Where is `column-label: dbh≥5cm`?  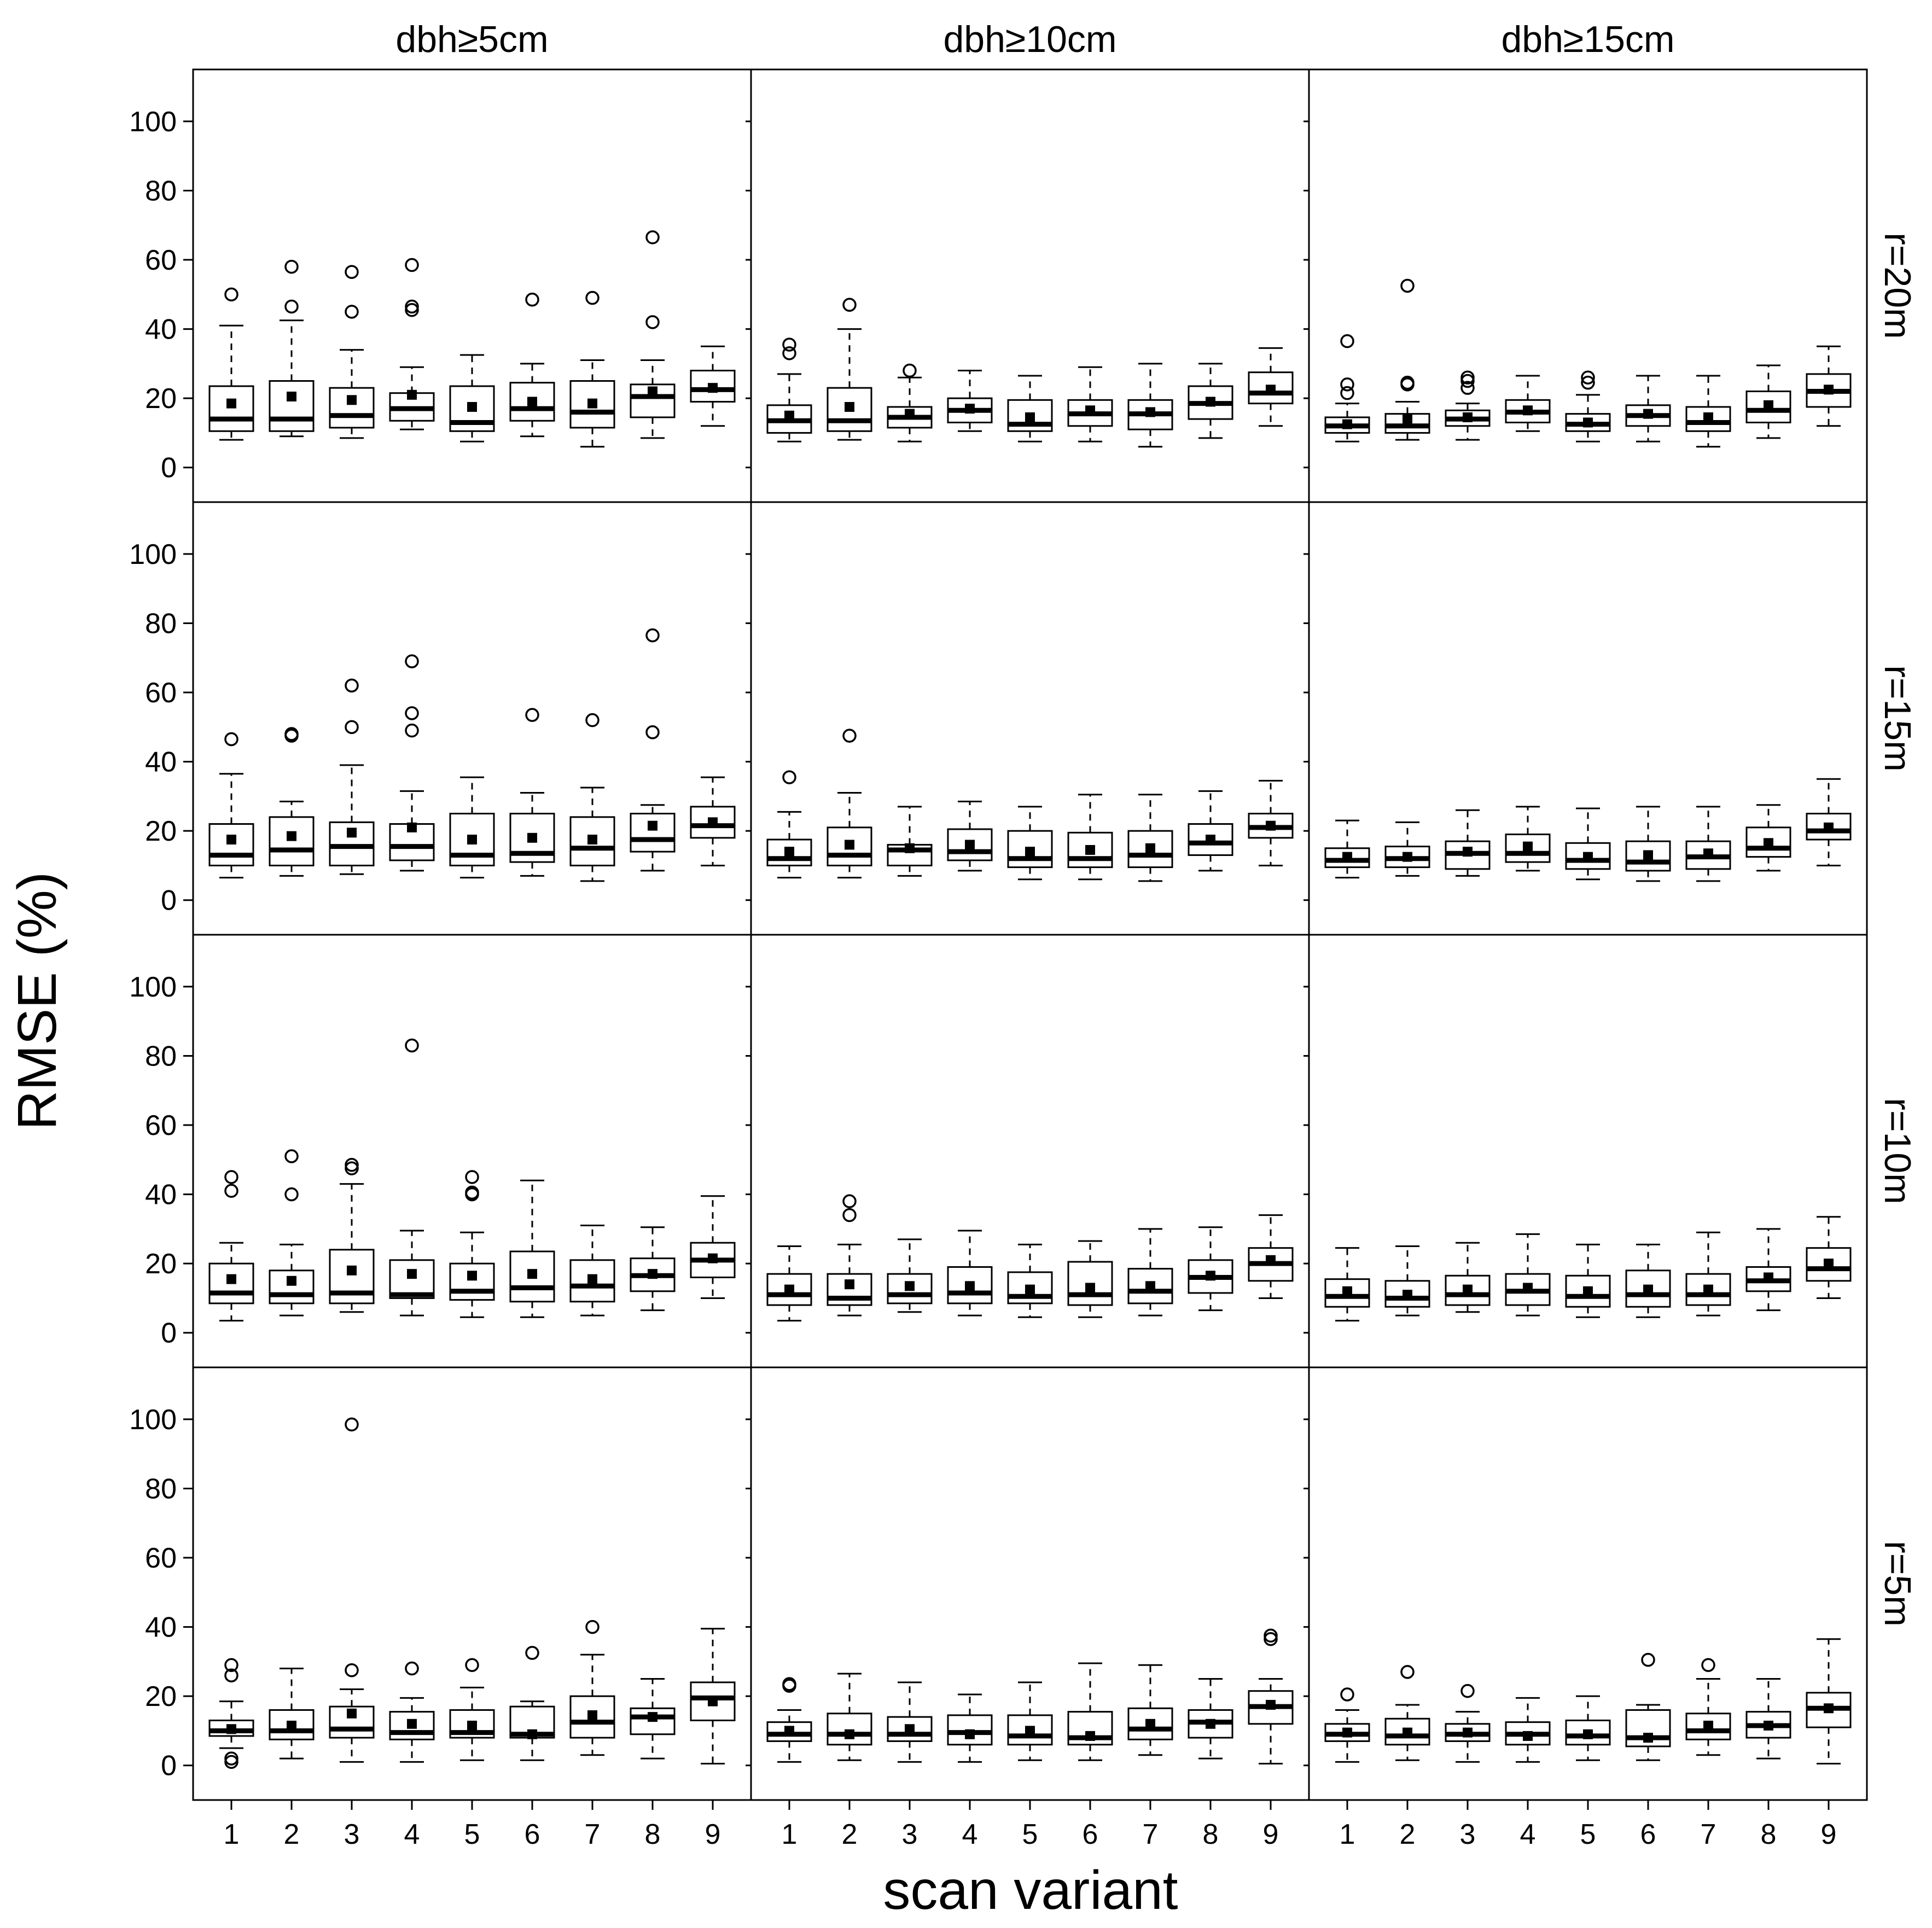 column-label: dbh≥5cm is located at coordinates (471, 39).